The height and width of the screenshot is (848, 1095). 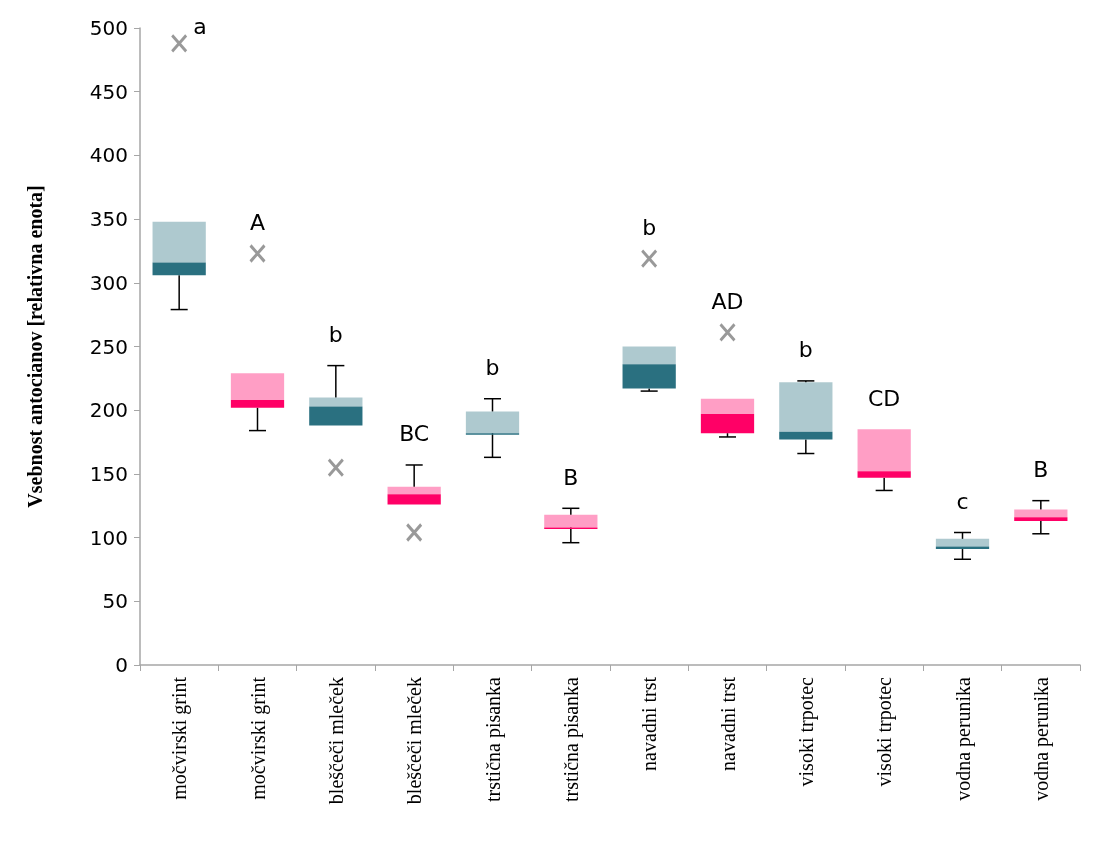 What do you see at coordinates (108, 91) in the screenshot?
I see `y-tick-label: 450` at bounding box center [108, 91].